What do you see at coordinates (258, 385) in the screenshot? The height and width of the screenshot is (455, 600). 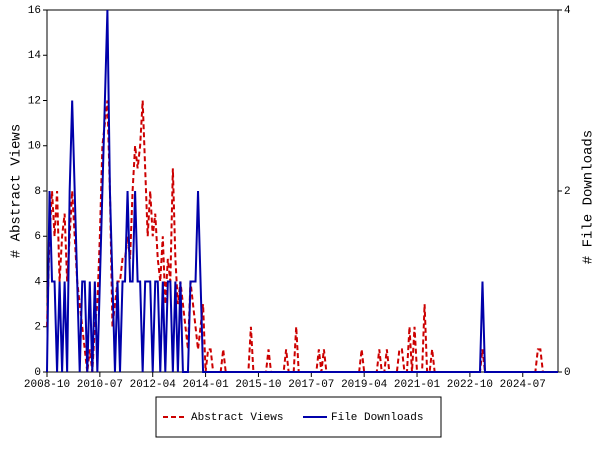 I see `x-tick-label: 2015-10` at bounding box center [258, 385].